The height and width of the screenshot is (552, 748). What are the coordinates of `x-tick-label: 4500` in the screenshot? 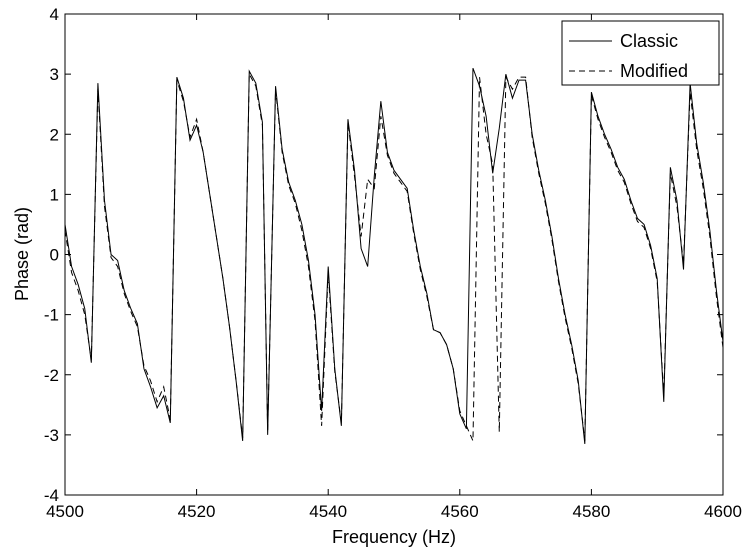 It's located at (65, 511).